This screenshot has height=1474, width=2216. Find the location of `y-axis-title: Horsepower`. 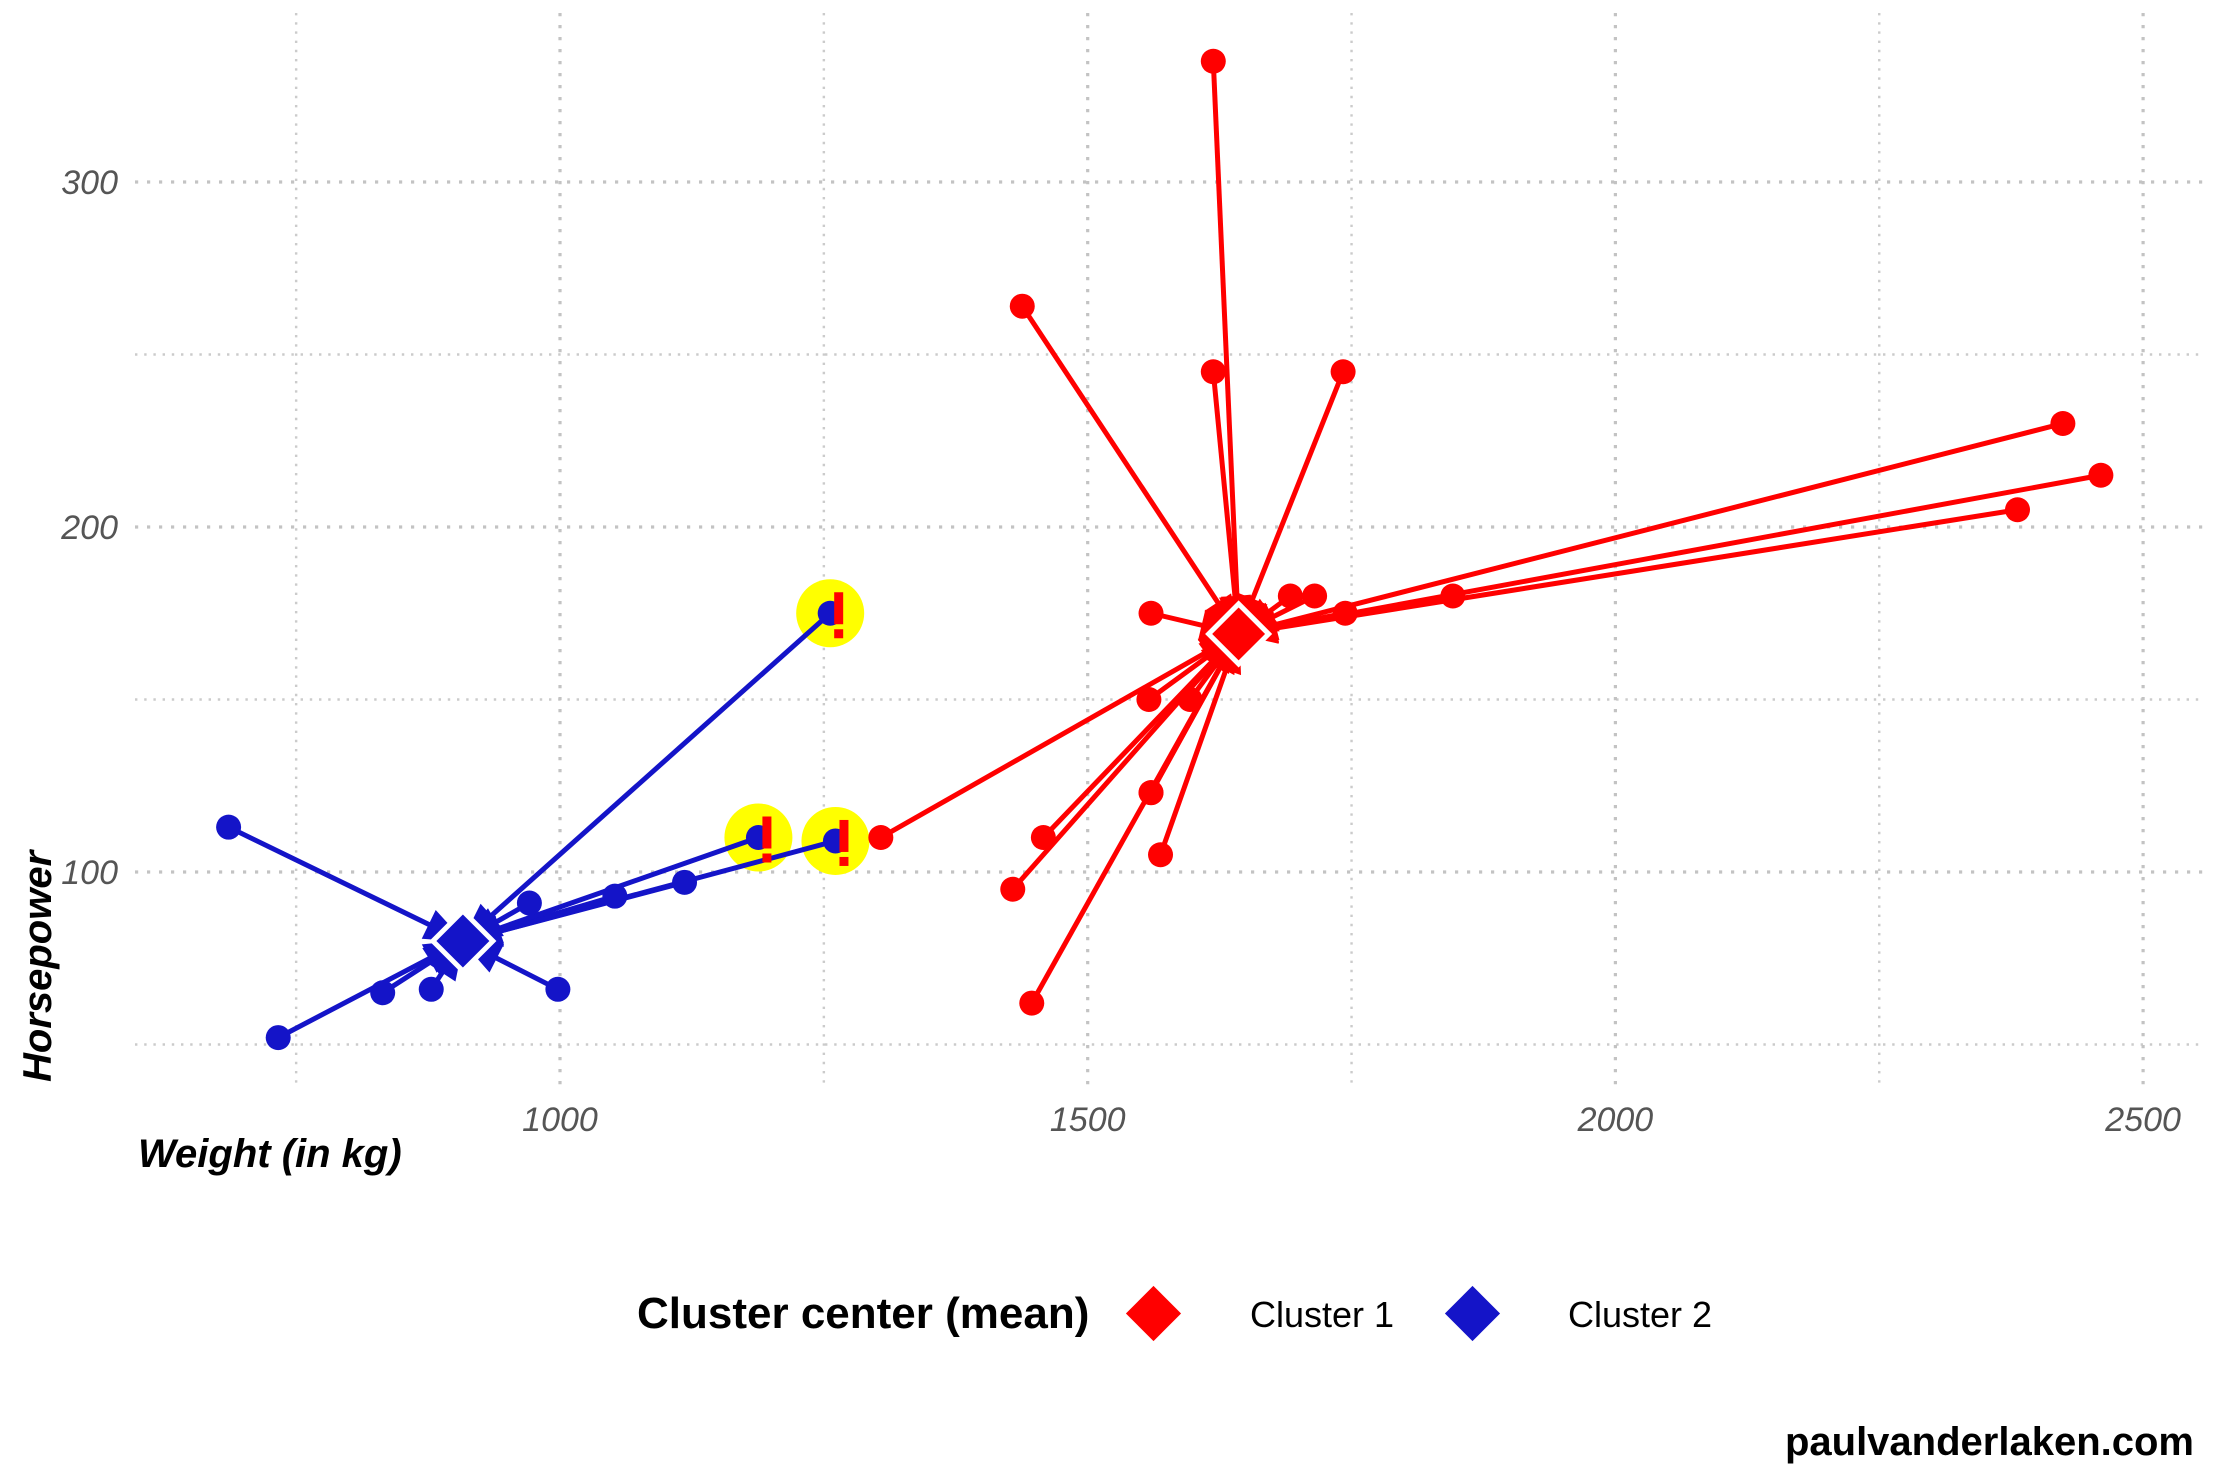

y-axis-title: Horsepower is located at coordinates (38, 966).